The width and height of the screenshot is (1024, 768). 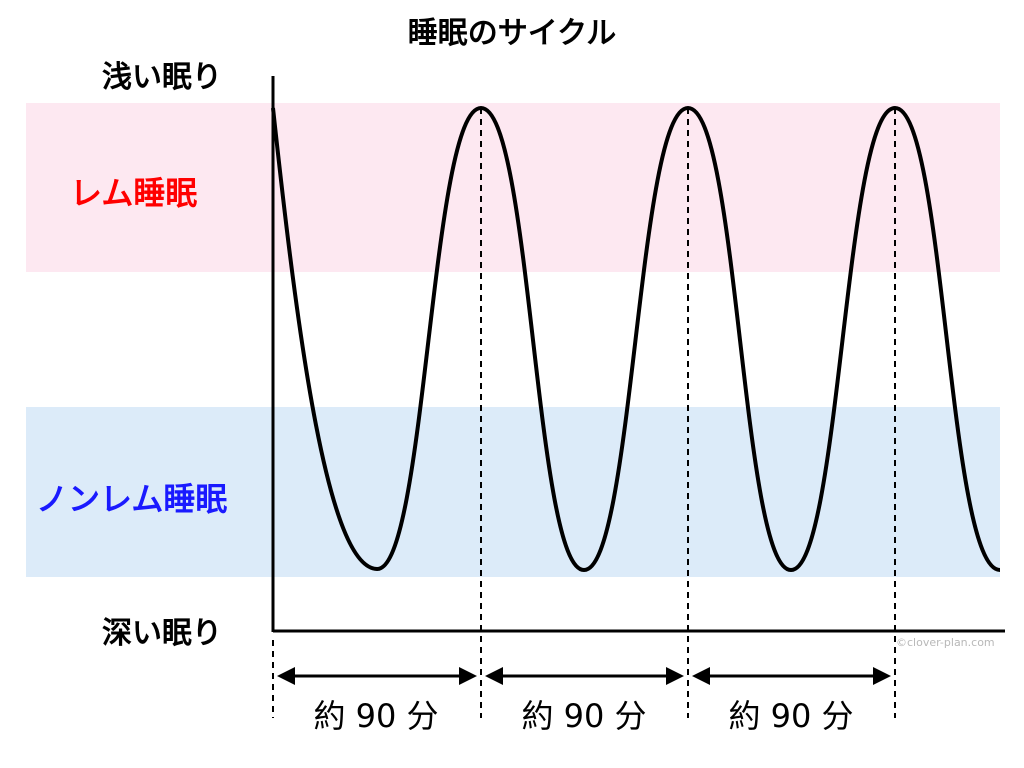 What do you see at coordinates (132, 499) in the screenshot?
I see `non-rem-sleep-label: ノンレム睡眠` at bounding box center [132, 499].